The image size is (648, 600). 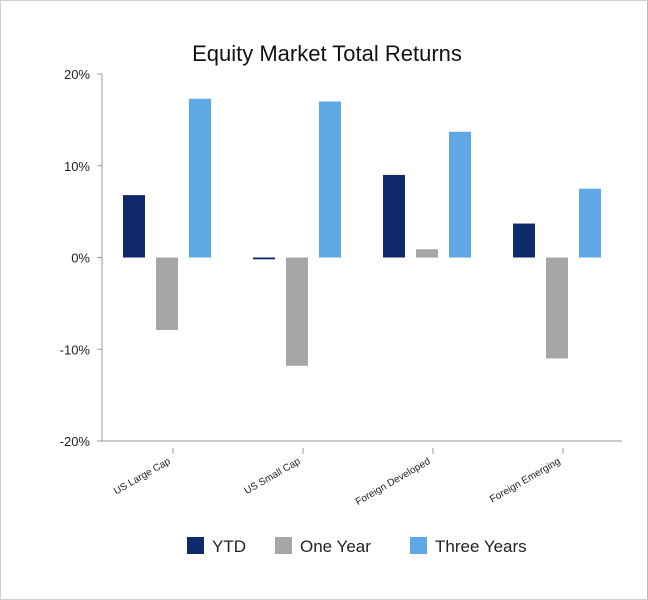 I want to click on legend-swatch-one-year, so click(x=283, y=545).